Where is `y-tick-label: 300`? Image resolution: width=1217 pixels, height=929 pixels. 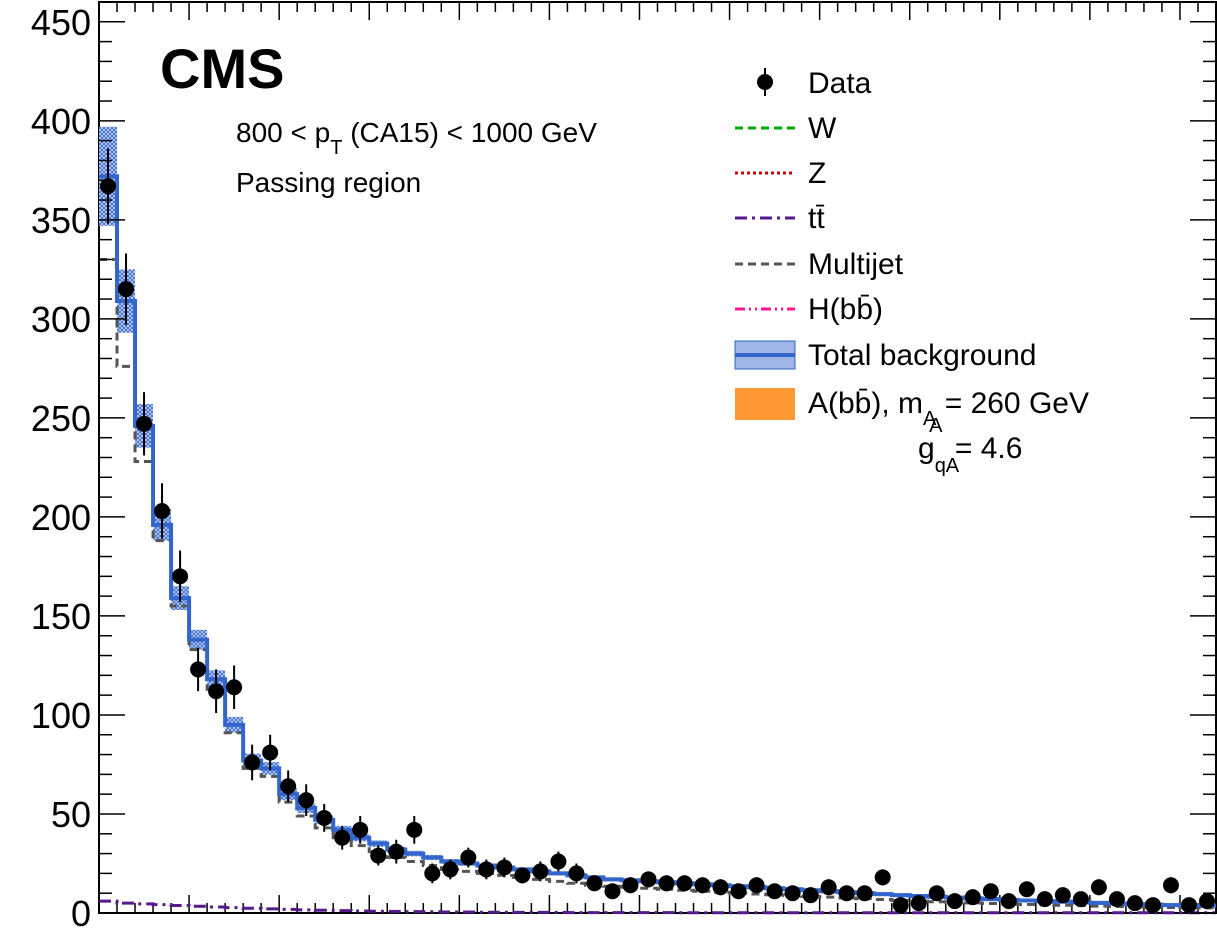
y-tick-label: 300 is located at coordinates (61, 319).